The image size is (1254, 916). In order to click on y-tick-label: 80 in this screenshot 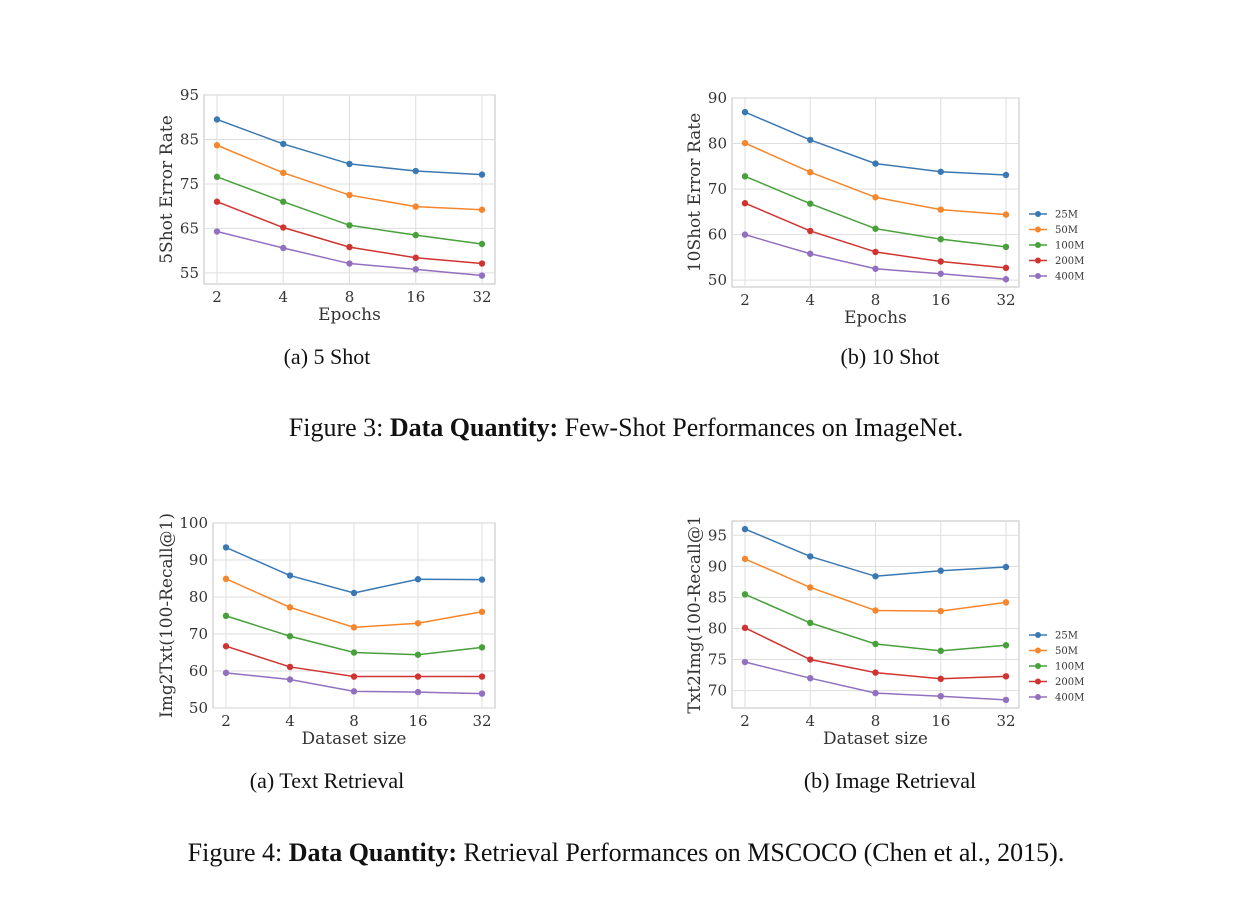, I will do `click(717, 144)`.